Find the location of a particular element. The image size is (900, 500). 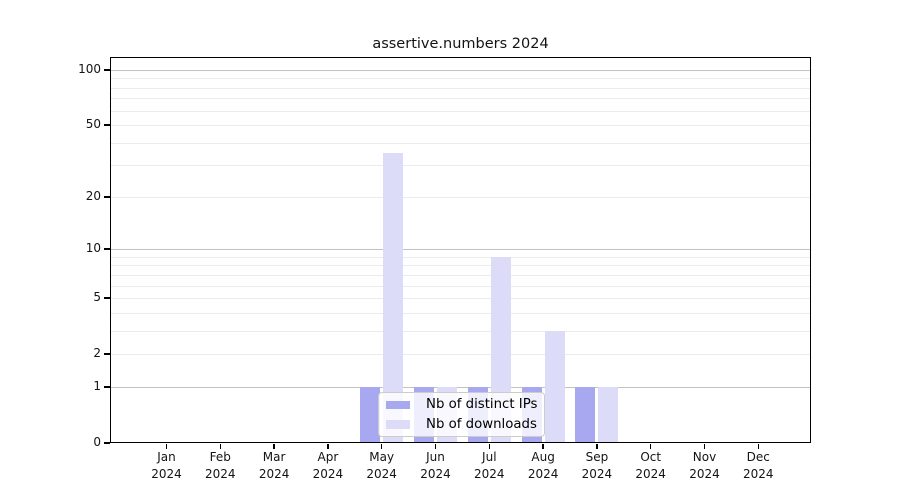

chart-title: assertive.numbers 2024 is located at coordinates (460, 44).